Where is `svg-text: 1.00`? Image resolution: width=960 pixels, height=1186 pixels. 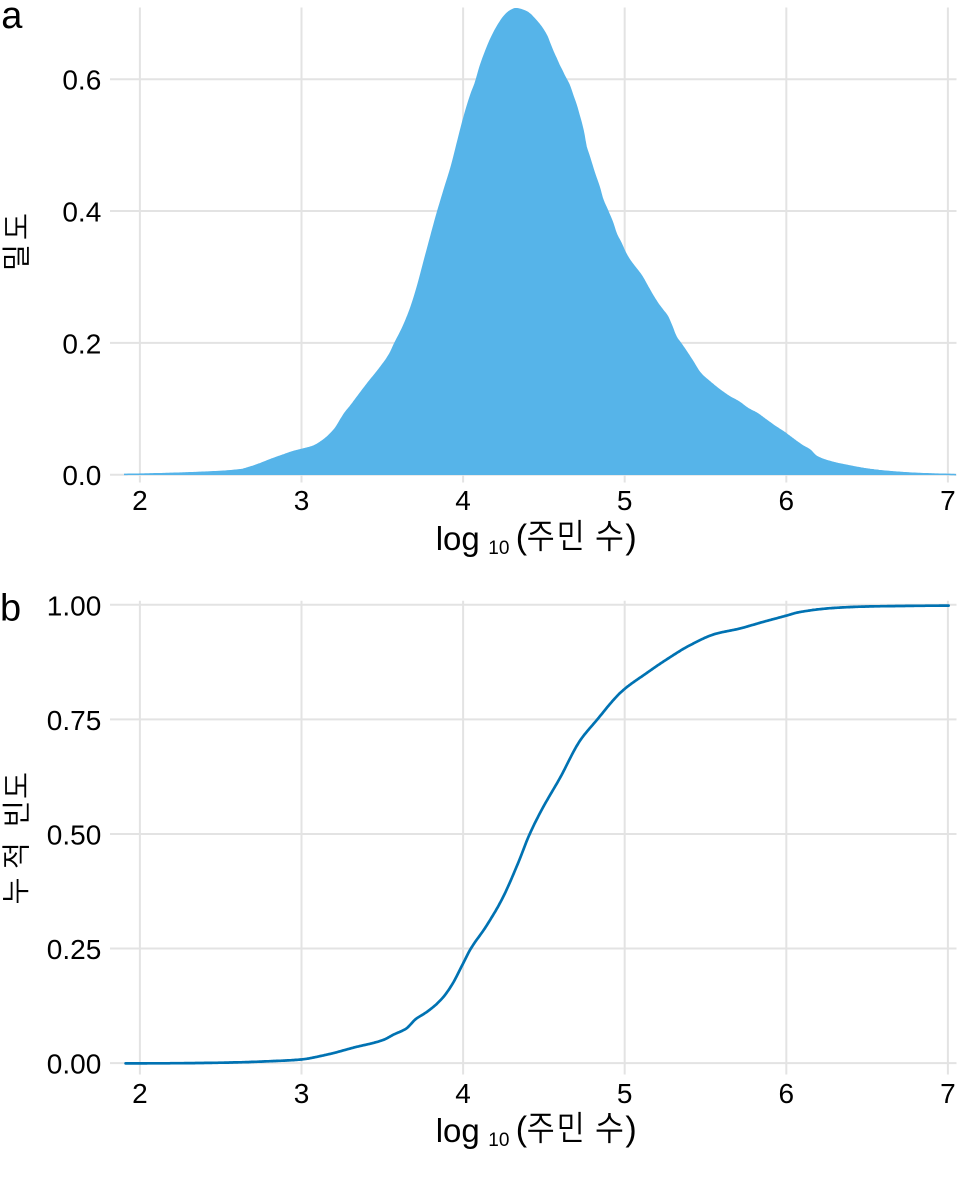 svg-text: 1.00 is located at coordinates (74, 605).